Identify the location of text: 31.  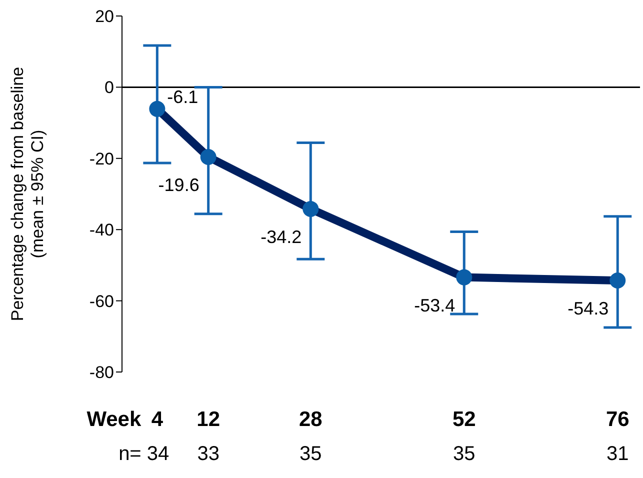
(617, 454).